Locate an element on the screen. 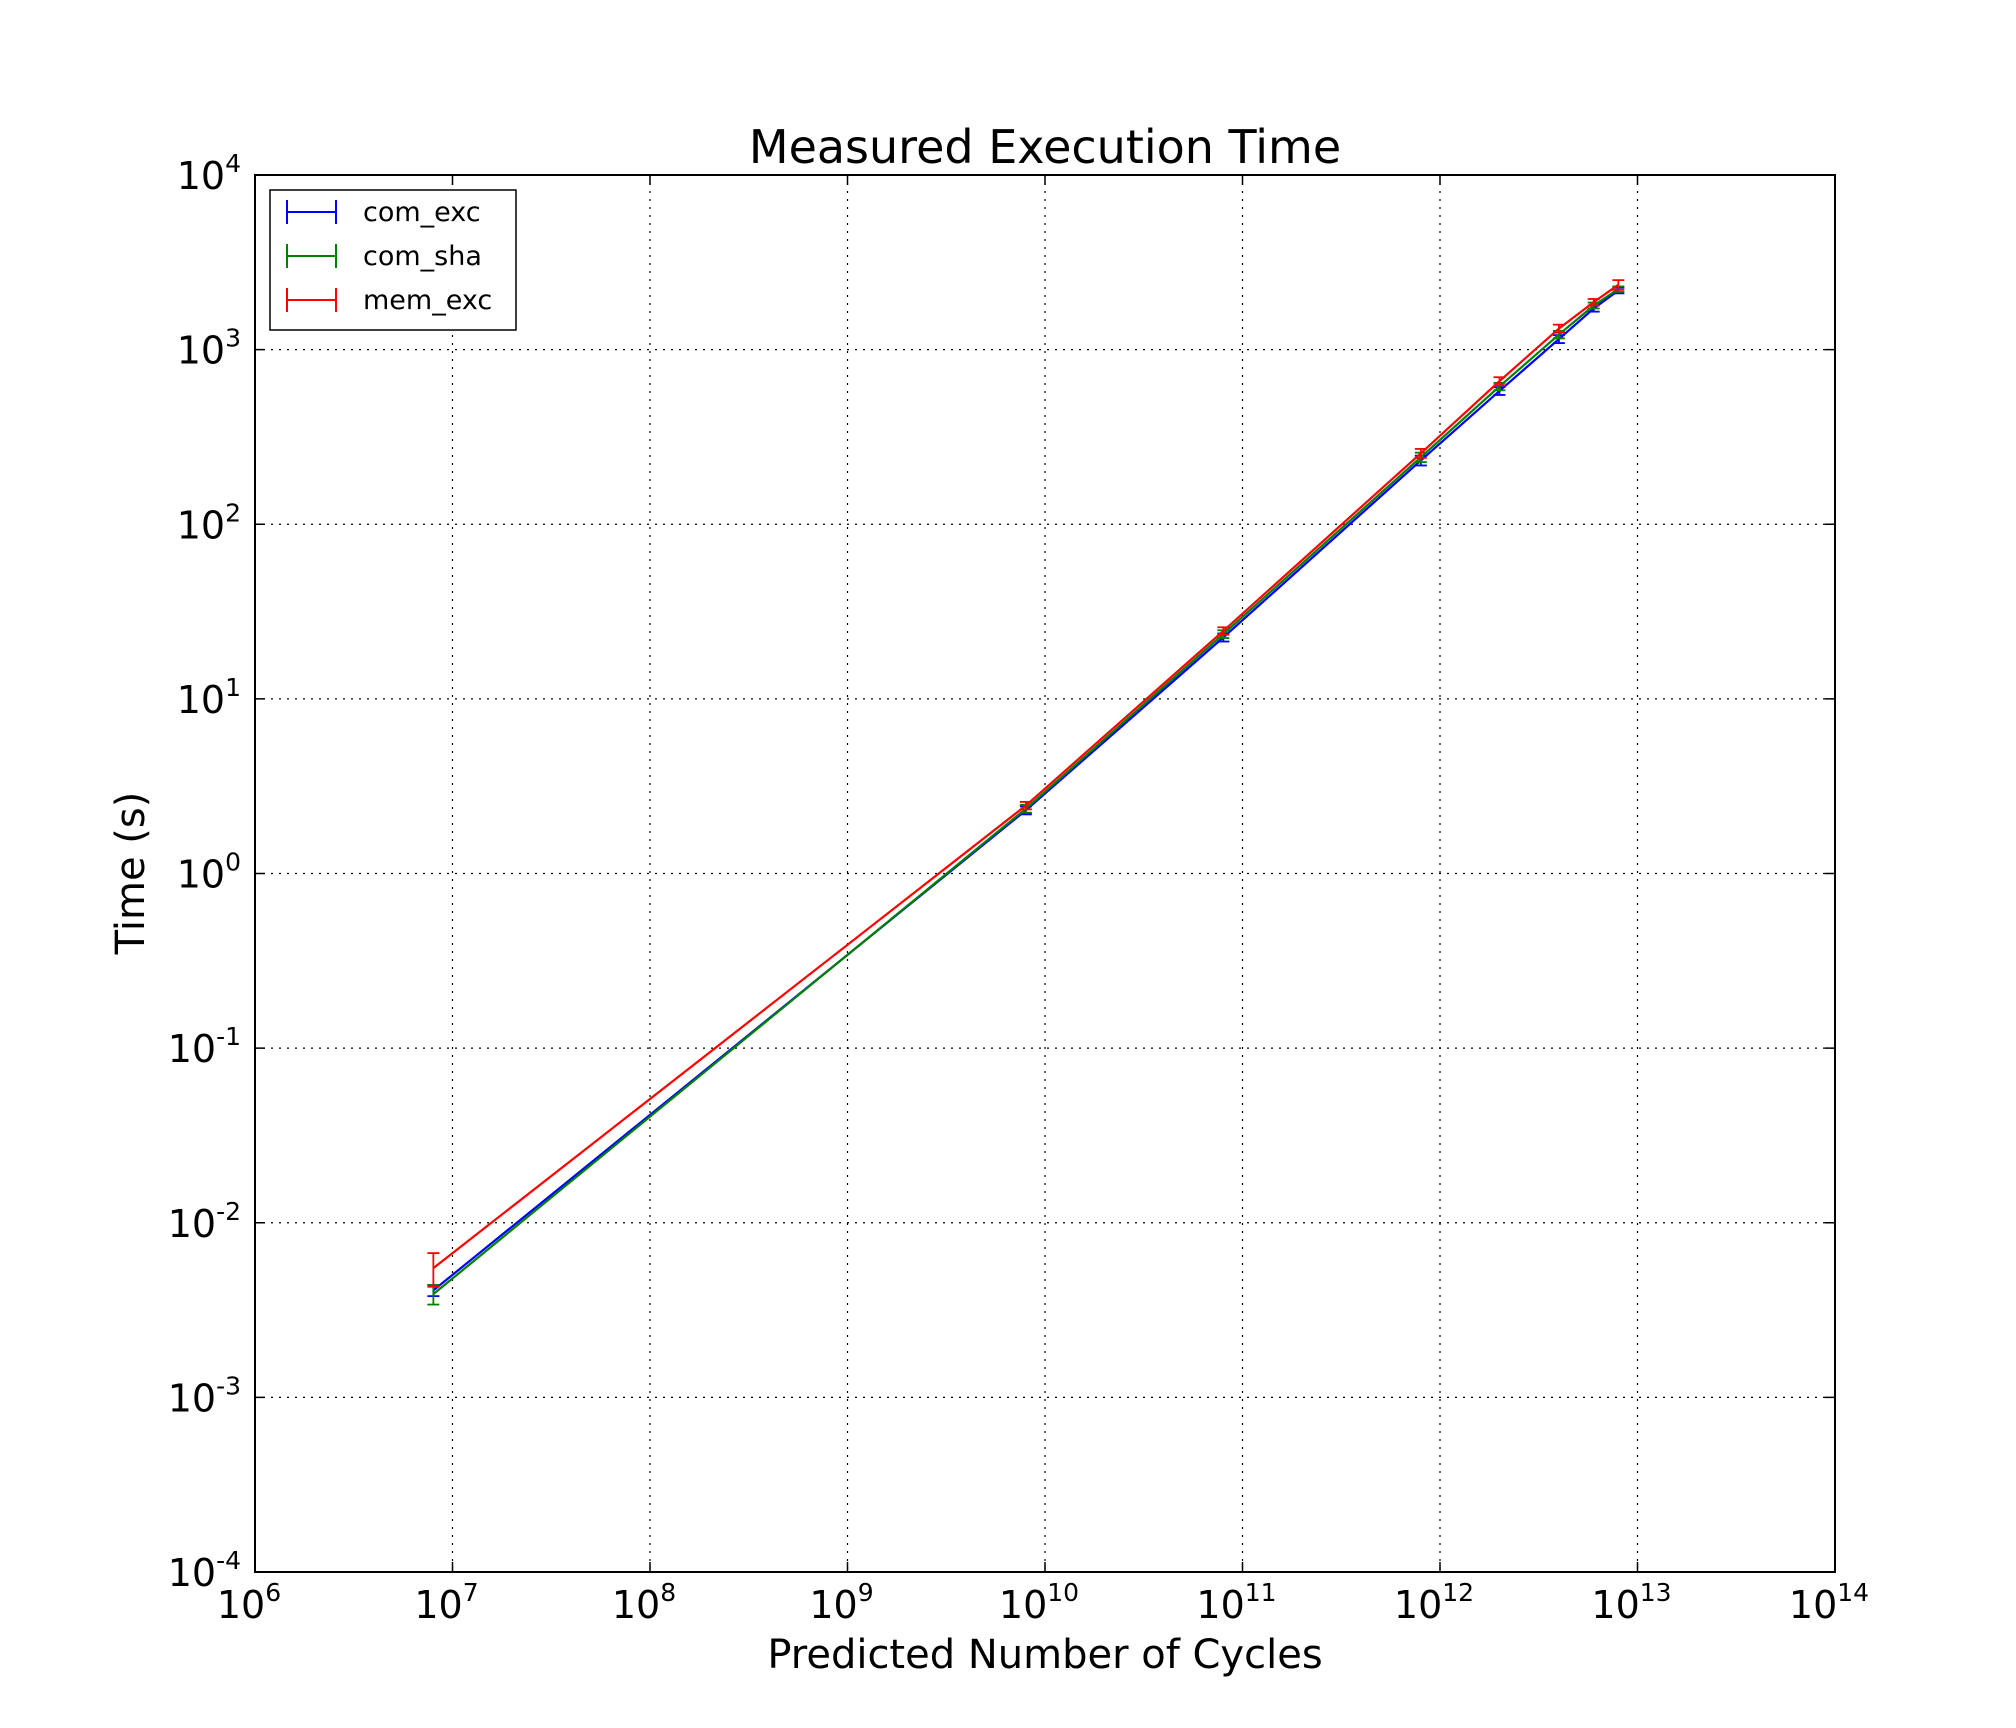  chart-title: Measured Execution Time is located at coordinates (1045, 147).